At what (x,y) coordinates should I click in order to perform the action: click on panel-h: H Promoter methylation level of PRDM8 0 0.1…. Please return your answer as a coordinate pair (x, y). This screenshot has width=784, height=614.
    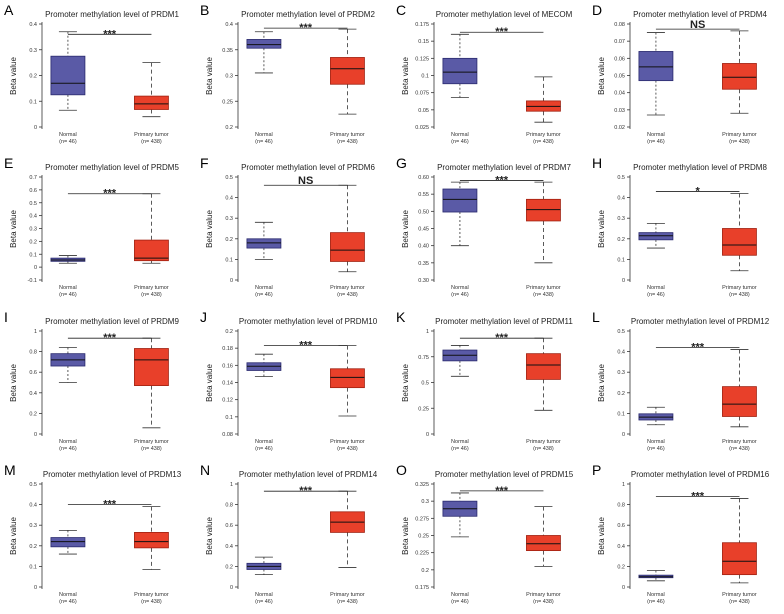
    Looking at the image, I should click on (679, 226).